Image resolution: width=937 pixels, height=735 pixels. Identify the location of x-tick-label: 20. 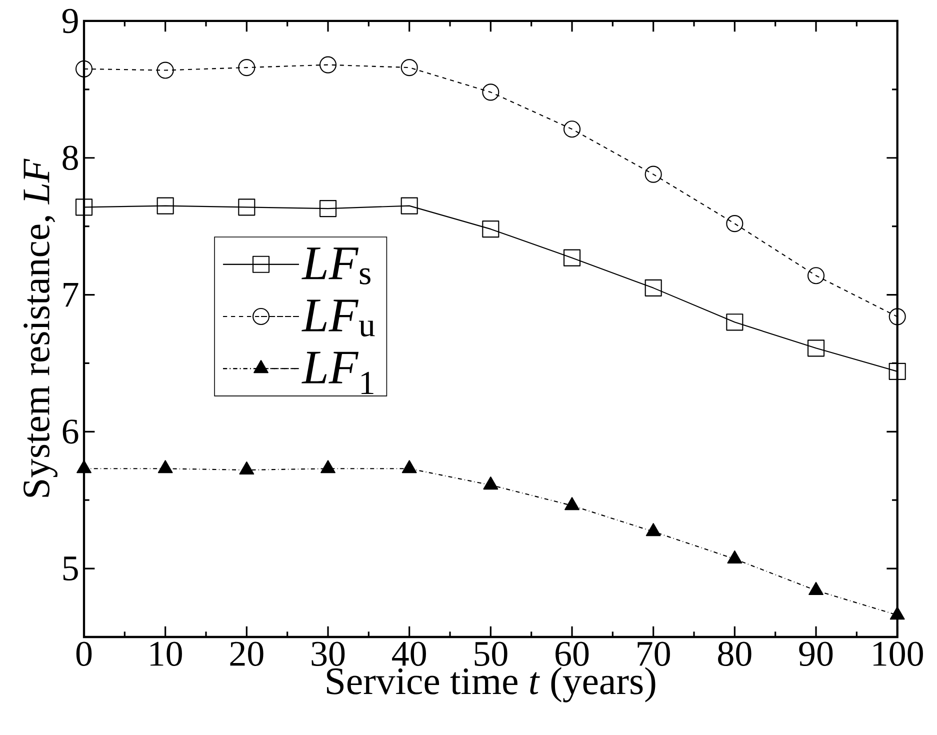
(247, 654).